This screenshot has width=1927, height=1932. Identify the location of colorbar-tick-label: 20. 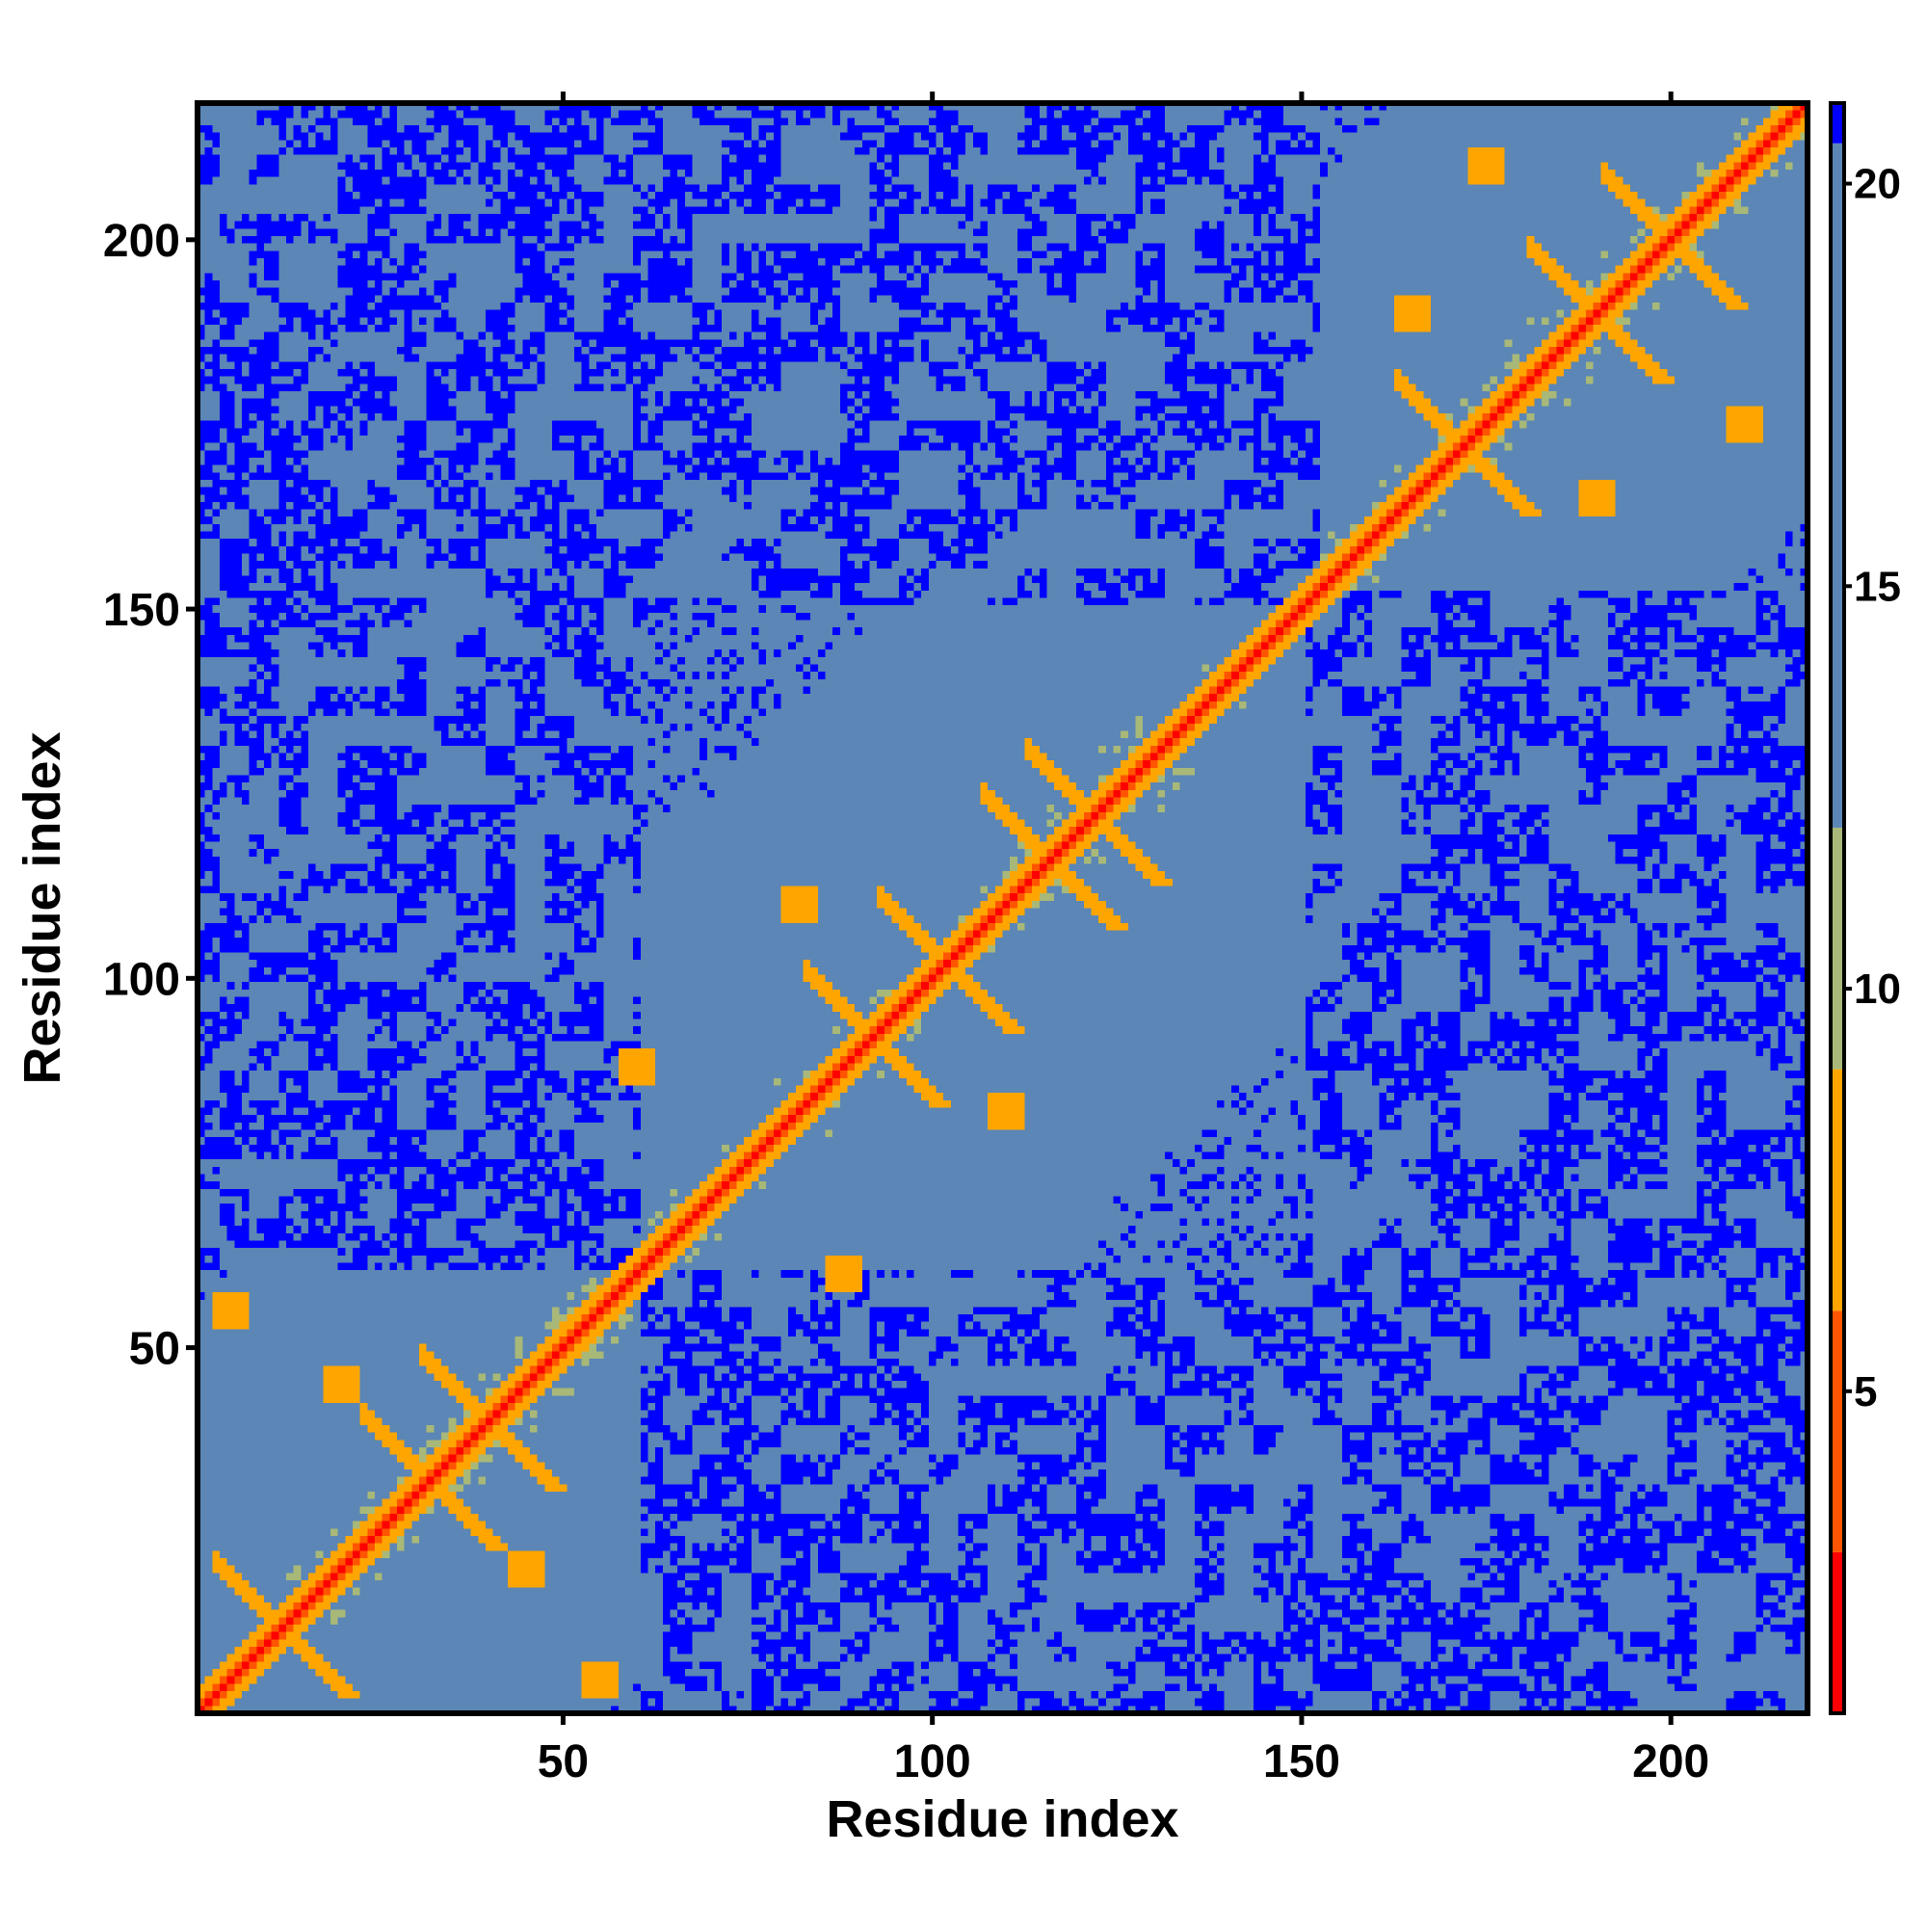
(1878, 184).